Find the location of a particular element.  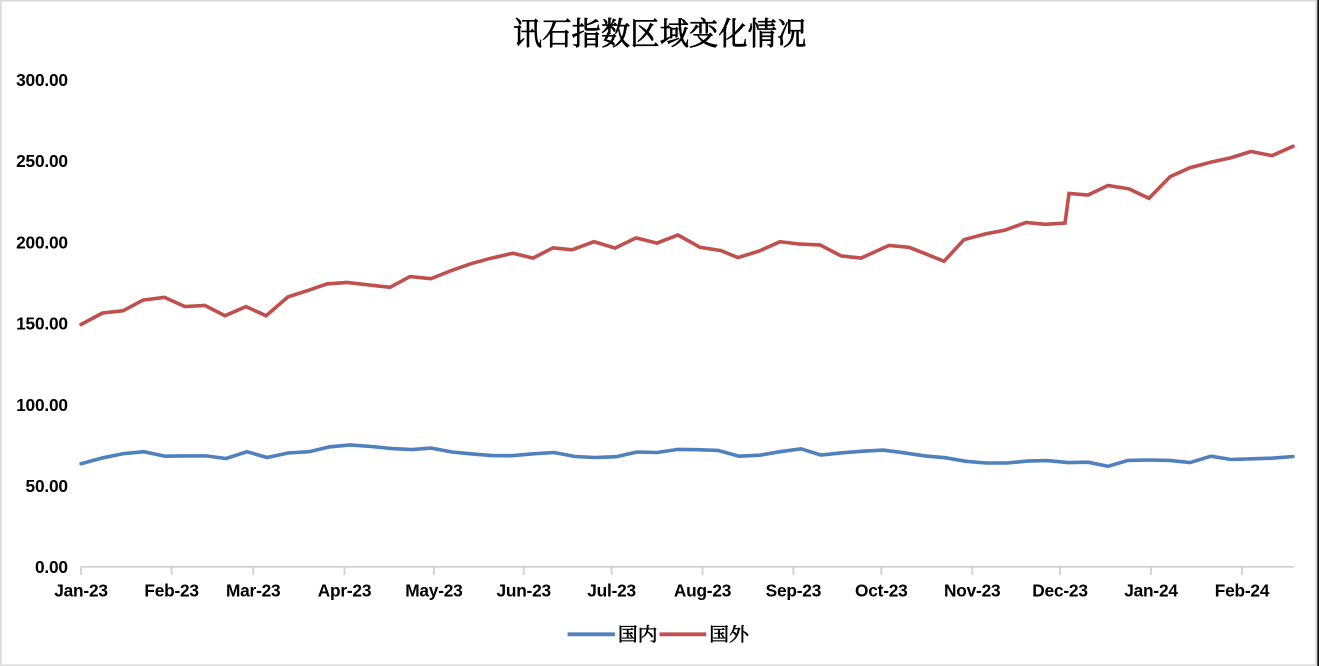

svg-text: Jul-23 is located at coordinates (611, 591).